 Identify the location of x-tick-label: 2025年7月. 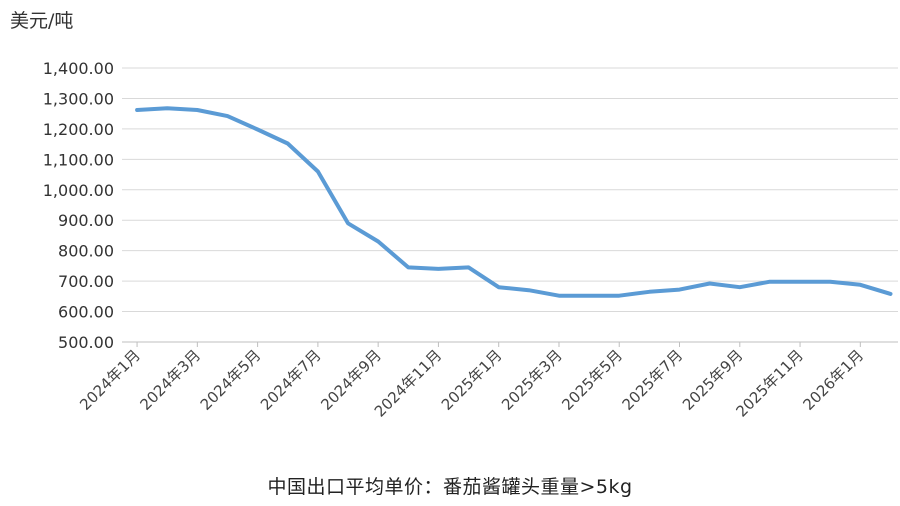
(653, 380).